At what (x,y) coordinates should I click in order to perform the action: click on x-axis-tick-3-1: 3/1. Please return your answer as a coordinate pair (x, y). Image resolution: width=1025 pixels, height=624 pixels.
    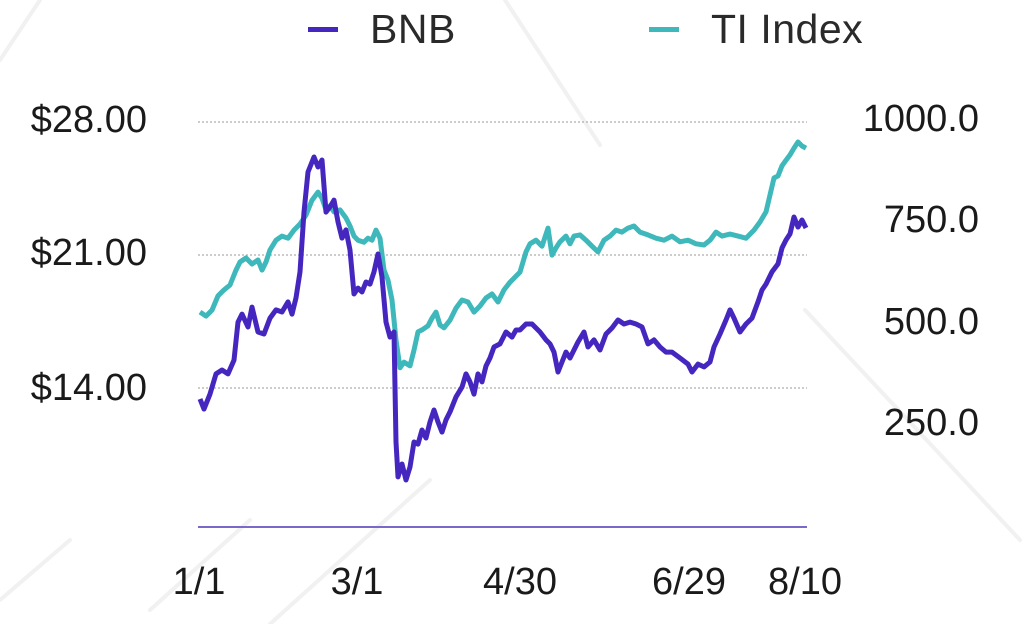
    Looking at the image, I should click on (357, 582).